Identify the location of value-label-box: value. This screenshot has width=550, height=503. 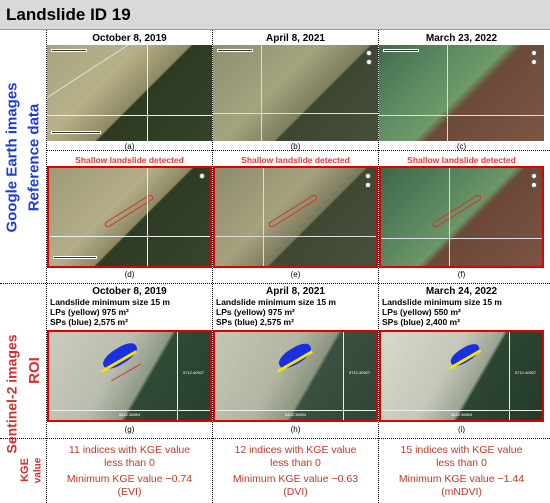
(38, 470).